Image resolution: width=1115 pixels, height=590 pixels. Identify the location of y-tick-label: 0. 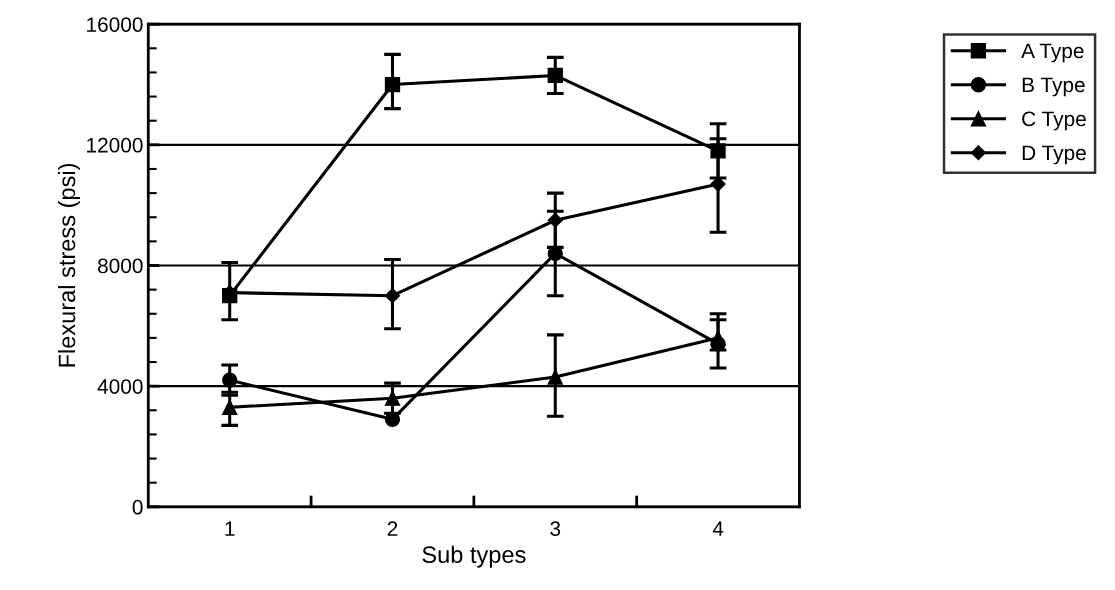
(137, 507).